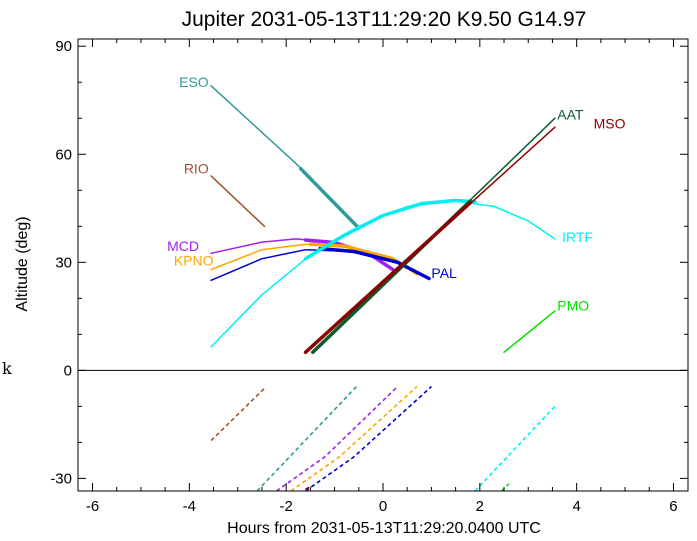 The width and height of the screenshot is (697, 541). What do you see at coordinates (577, 237) in the screenshot?
I see `series-label-irtf: IRTF` at bounding box center [577, 237].